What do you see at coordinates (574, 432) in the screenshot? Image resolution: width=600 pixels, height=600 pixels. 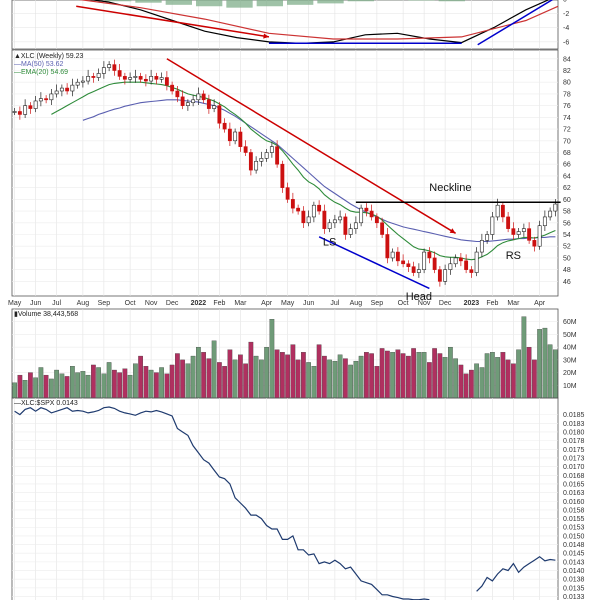 I see `ratio-tick-label: 0.0180` at bounding box center [574, 432].